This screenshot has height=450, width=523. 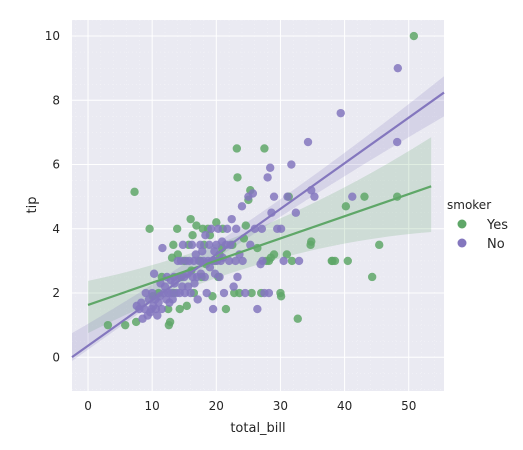 What do you see at coordinates (477, 225) in the screenshot?
I see `legend: smoker Yes No` at bounding box center [477, 225].